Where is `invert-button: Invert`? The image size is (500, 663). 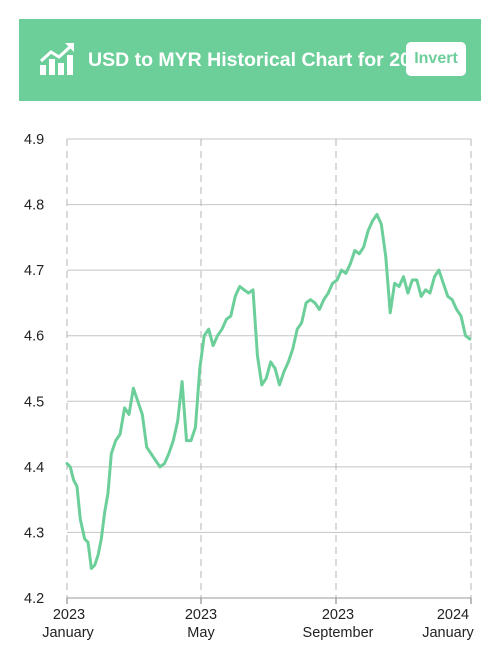
invert-button: Invert is located at coordinates (436, 59).